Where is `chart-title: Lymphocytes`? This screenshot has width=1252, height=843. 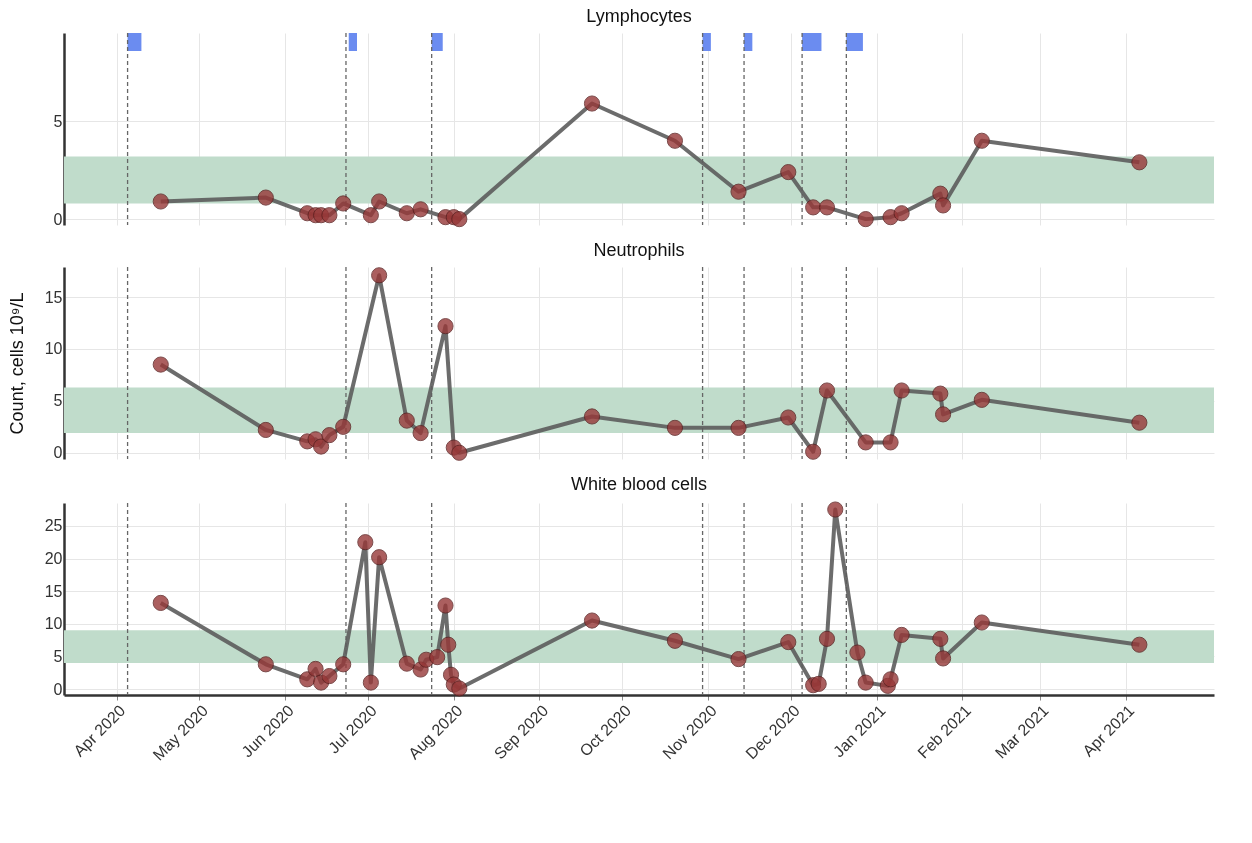
chart-title: Lymphocytes is located at coordinates (639, 16).